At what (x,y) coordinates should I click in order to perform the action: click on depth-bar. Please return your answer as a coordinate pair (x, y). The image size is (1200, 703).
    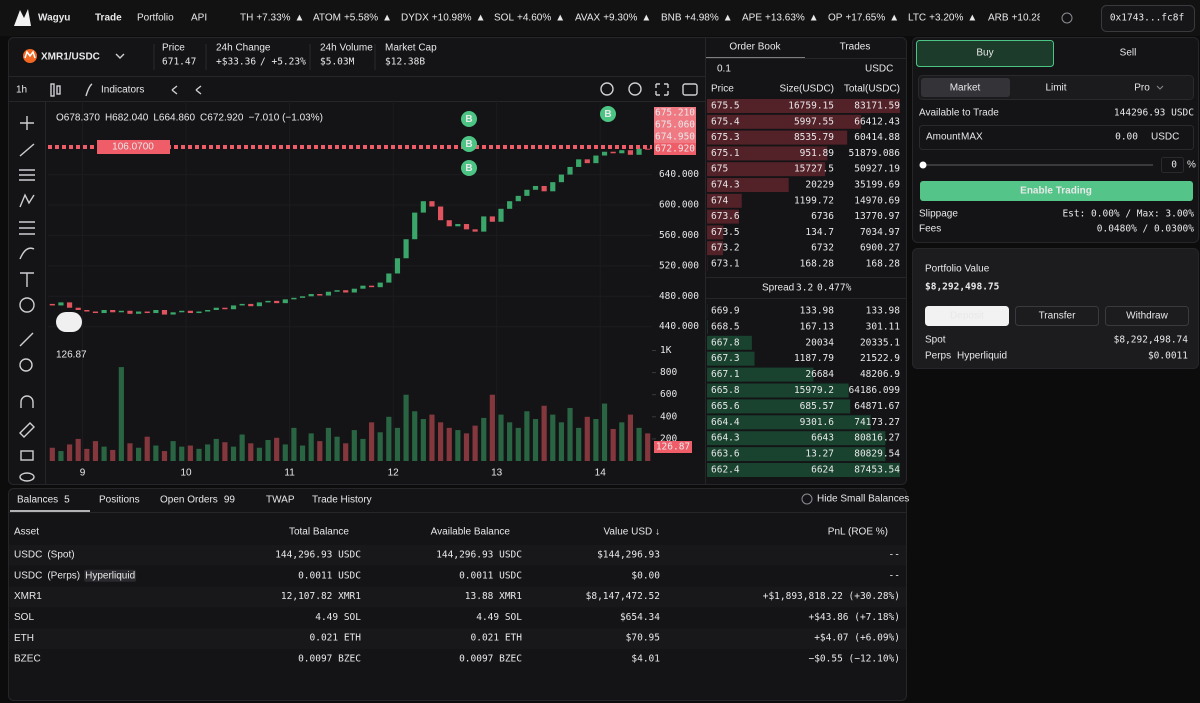
    Looking at the image, I should click on (748, 185).